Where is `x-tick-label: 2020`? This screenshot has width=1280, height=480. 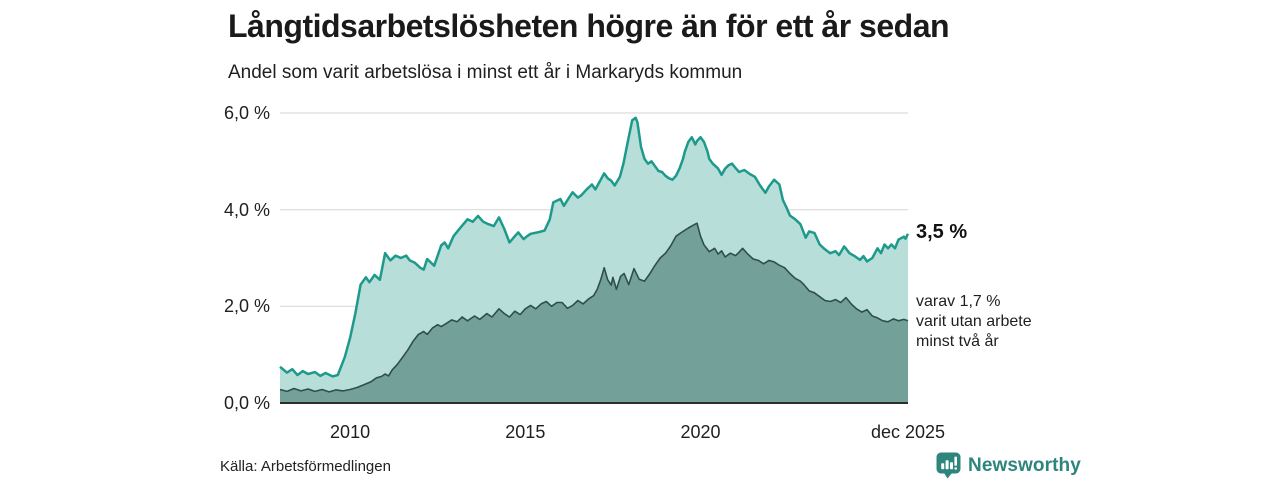
x-tick-label: 2020 is located at coordinates (700, 432).